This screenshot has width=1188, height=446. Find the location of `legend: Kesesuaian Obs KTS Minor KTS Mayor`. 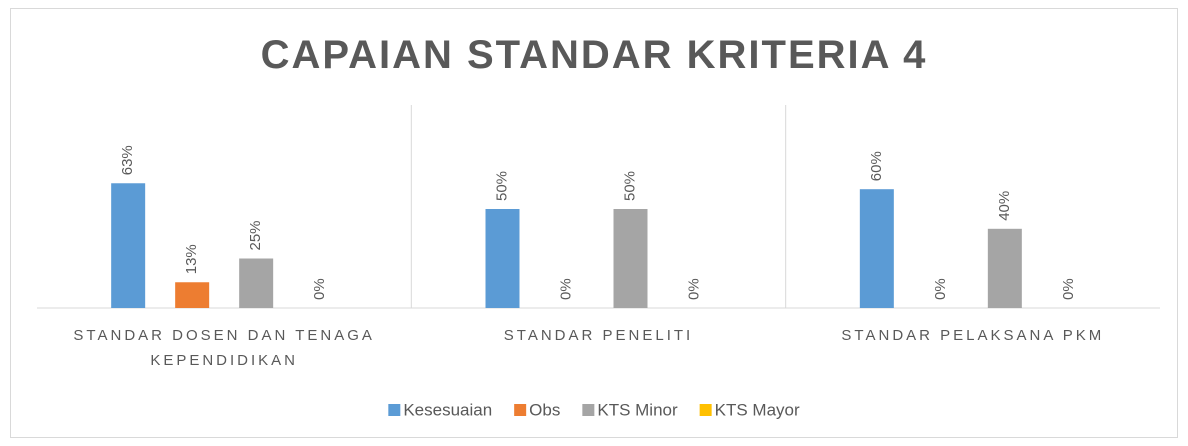

legend: Kesesuaian Obs KTS Minor KTS Mayor is located at coordinates (594, 409).